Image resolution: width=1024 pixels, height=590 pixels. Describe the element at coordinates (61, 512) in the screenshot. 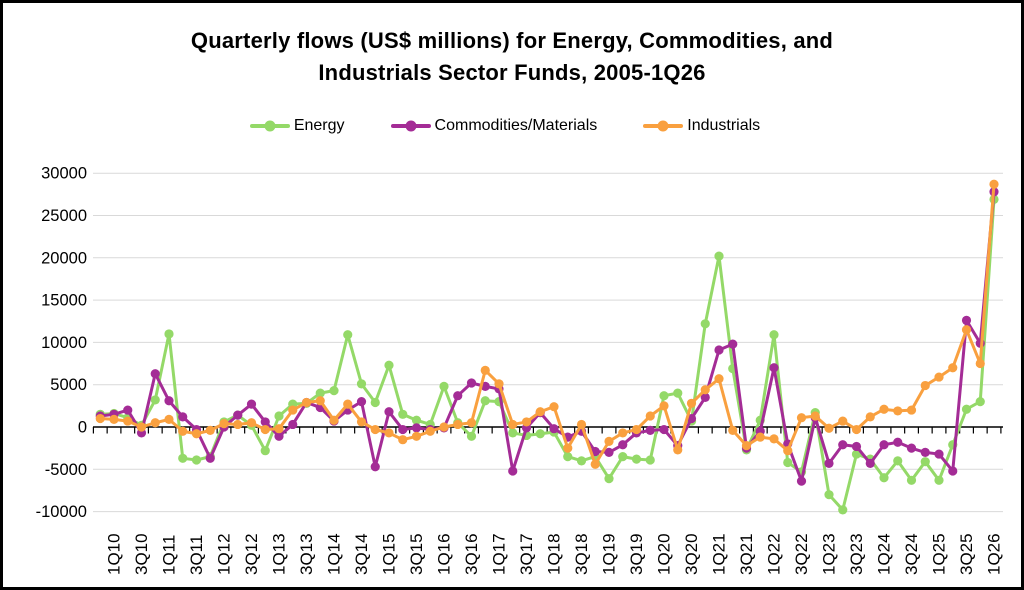

I see `y-tick-label: -10000` at that location.